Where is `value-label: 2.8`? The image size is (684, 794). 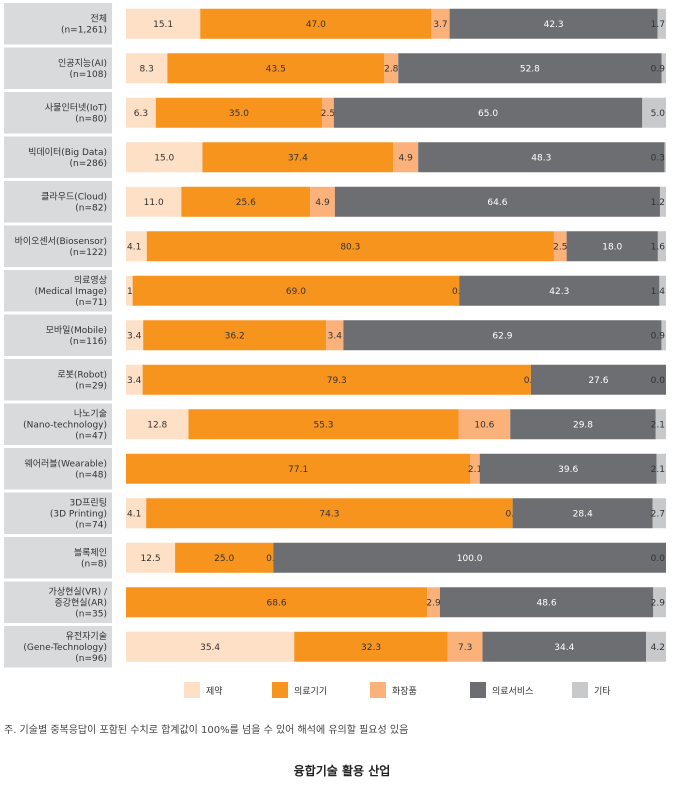 value-label: 2.8 is located at coordinates (391, 69).